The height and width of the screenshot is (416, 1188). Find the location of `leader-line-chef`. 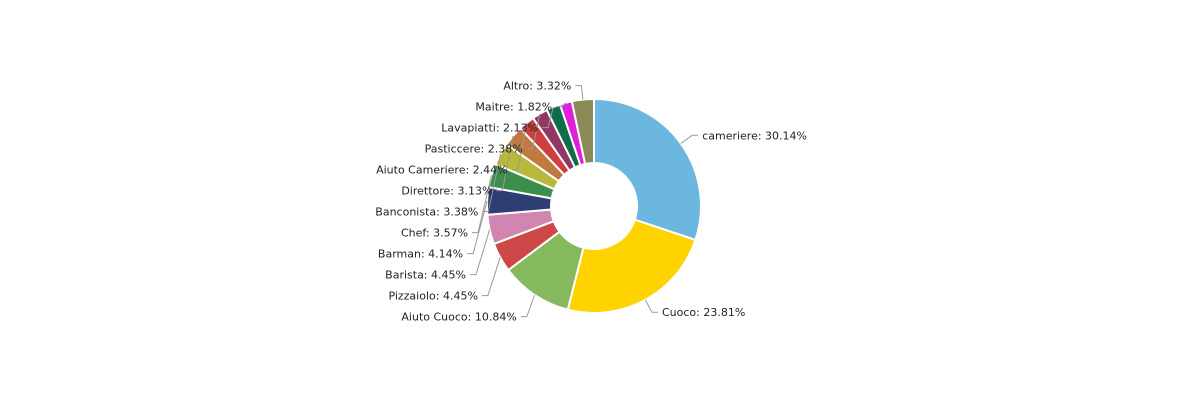

leader-line-chef is located at coordinates (482, 204).